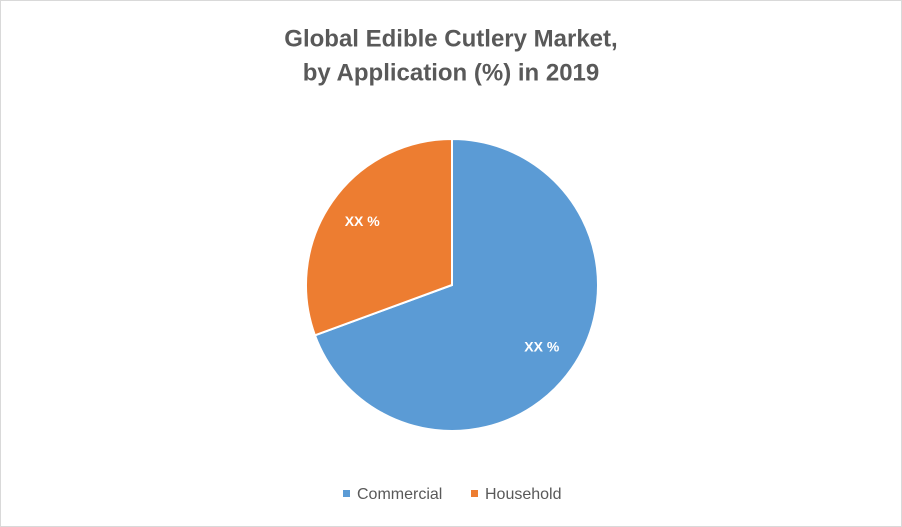 The width and height of the screenshot is (902, 527). What do you see at coordinates (523, 494) in the screenshot?
I see `legend-label: Household` at bounding box center [523, 494].